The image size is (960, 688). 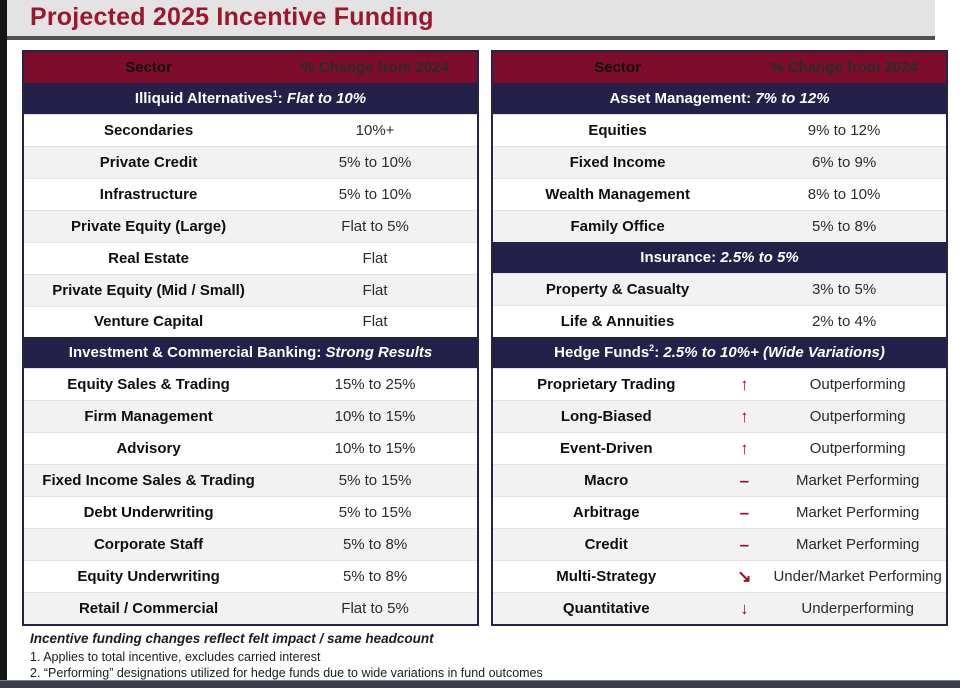 What do you see at coordinates (844, 162) in the screenshot?
I see `sector-value: 6% to 9%` at bounding box center [844, 162].